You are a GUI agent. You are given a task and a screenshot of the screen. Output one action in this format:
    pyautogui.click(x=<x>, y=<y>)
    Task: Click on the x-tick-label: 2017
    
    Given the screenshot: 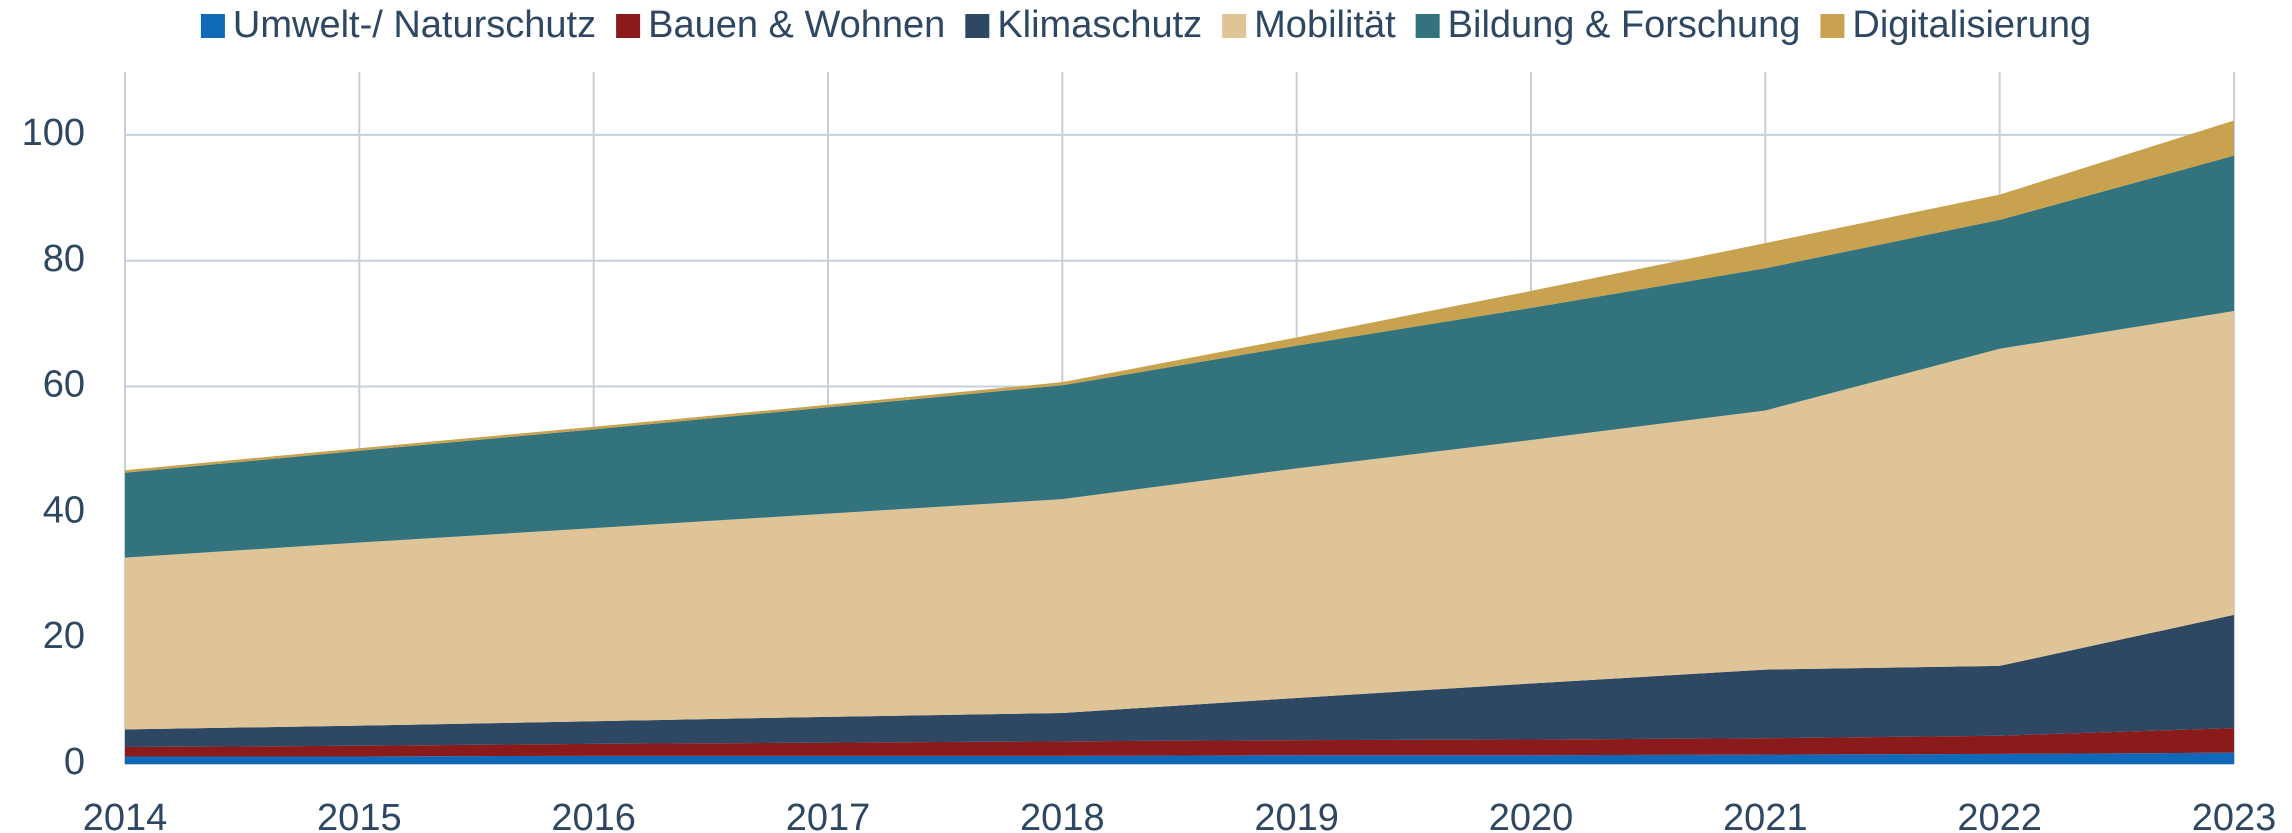 What is the action you would take?
    pyautogui.click(x=828, y=815)
    